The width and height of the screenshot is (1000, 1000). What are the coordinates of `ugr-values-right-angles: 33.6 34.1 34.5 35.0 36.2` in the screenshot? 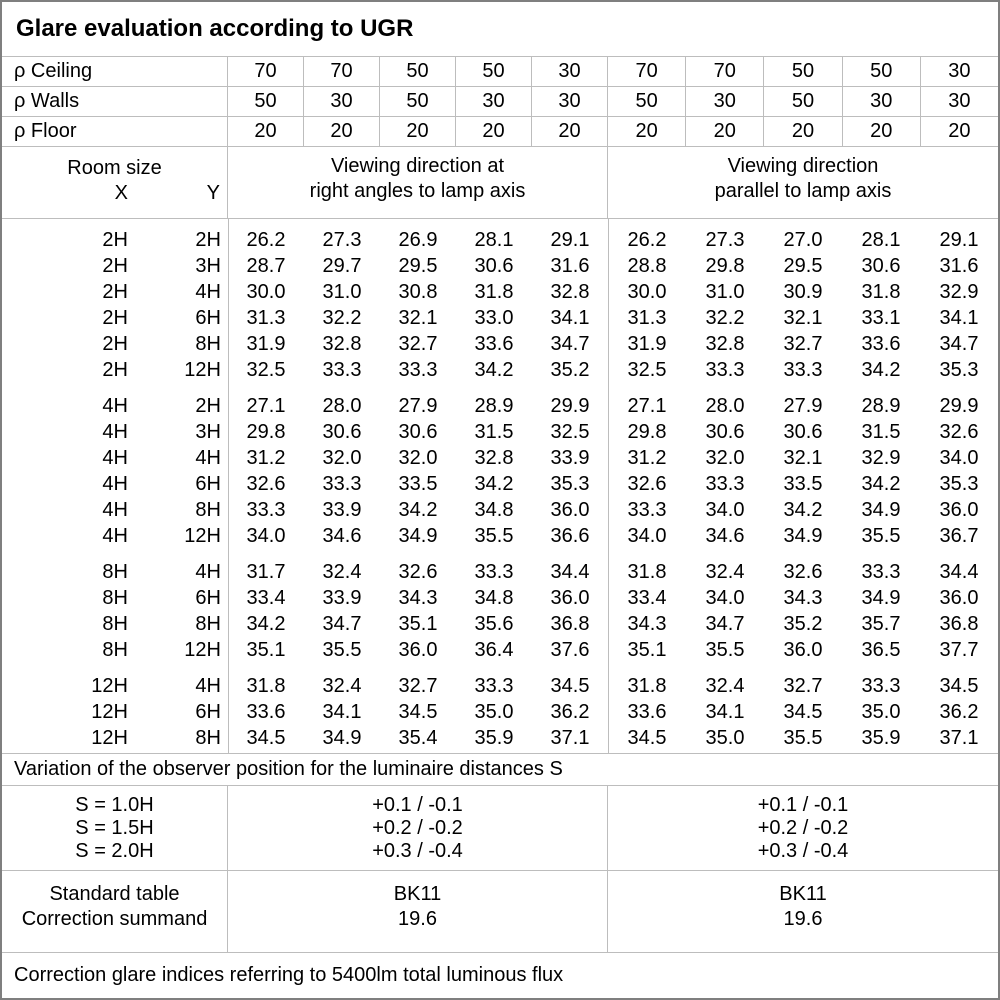 It's located at (418, 712).